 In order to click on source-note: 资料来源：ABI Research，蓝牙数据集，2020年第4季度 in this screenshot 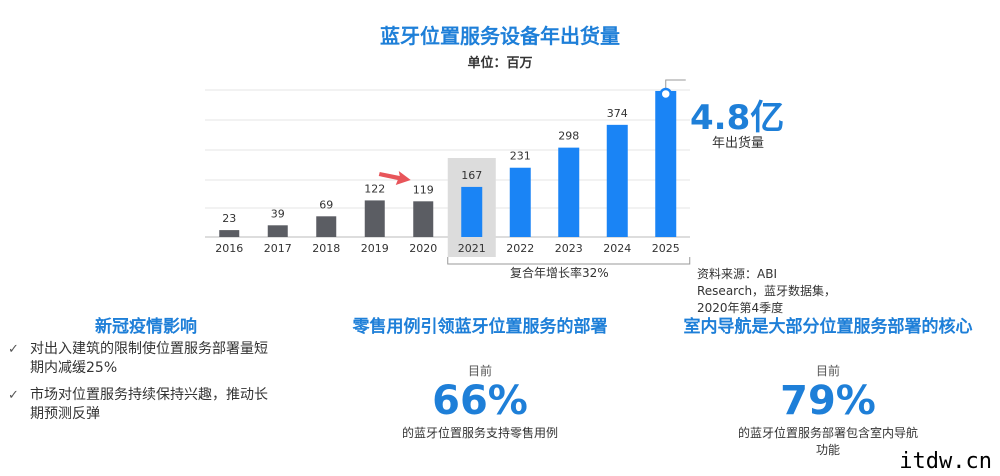, I will do `click(767, 291)`.